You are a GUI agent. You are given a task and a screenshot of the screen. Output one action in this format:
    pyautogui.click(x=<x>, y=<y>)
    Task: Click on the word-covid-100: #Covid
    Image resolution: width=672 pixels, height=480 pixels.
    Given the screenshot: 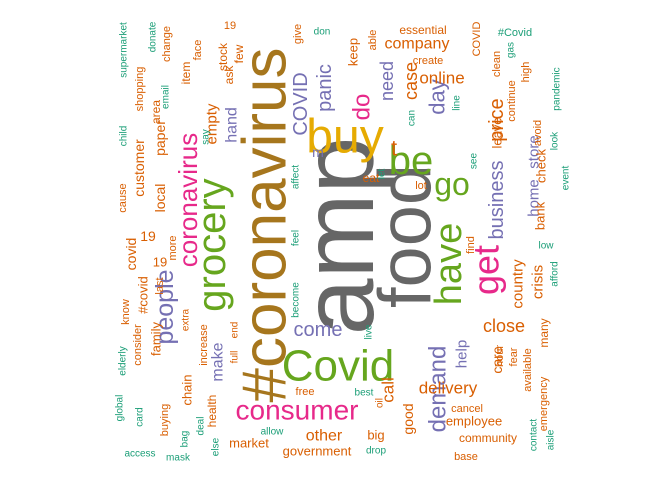 What is the action you would take?
    pyautogui.click(x=515, y=33)
    